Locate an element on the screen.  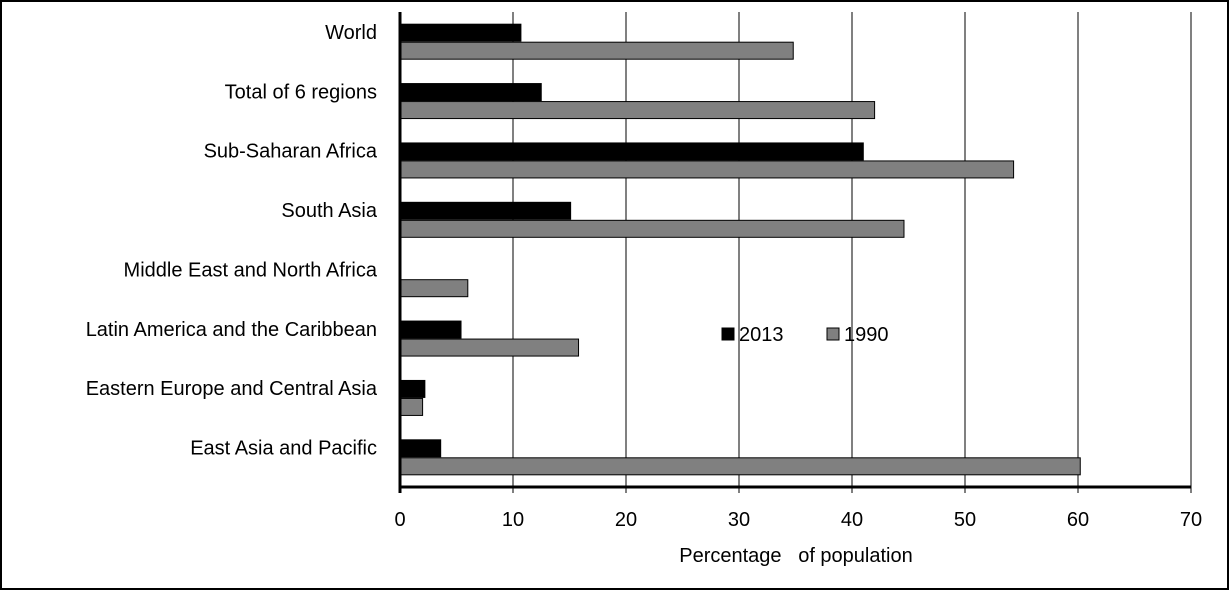
legend-swatch-2013 is located at coordinates (728, 334).